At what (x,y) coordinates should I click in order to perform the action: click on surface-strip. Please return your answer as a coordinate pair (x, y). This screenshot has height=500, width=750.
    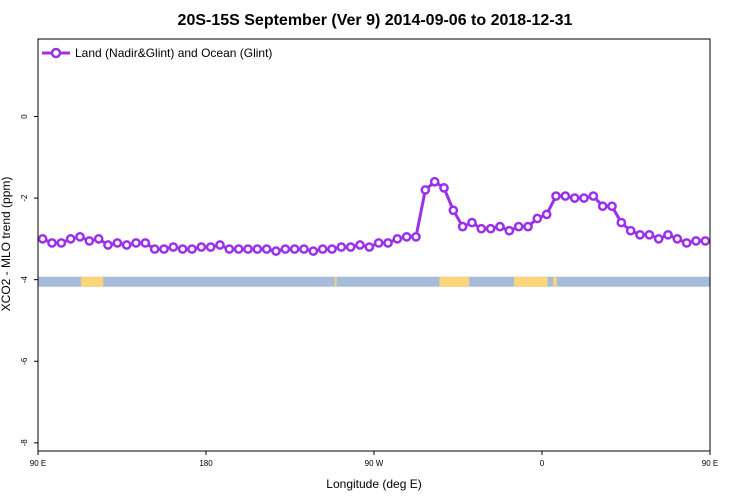
    Looking at the image, I should click on (374, 281).